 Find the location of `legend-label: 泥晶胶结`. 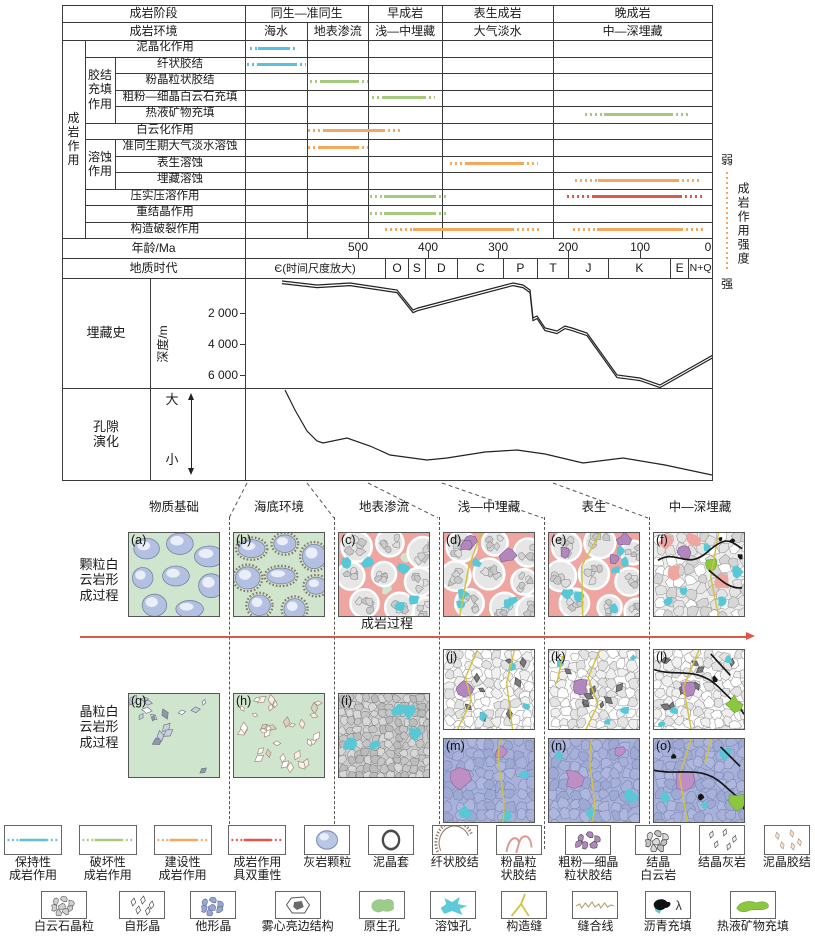

legend-label: 泥晶胶结 is located at coordinates (786, 862).